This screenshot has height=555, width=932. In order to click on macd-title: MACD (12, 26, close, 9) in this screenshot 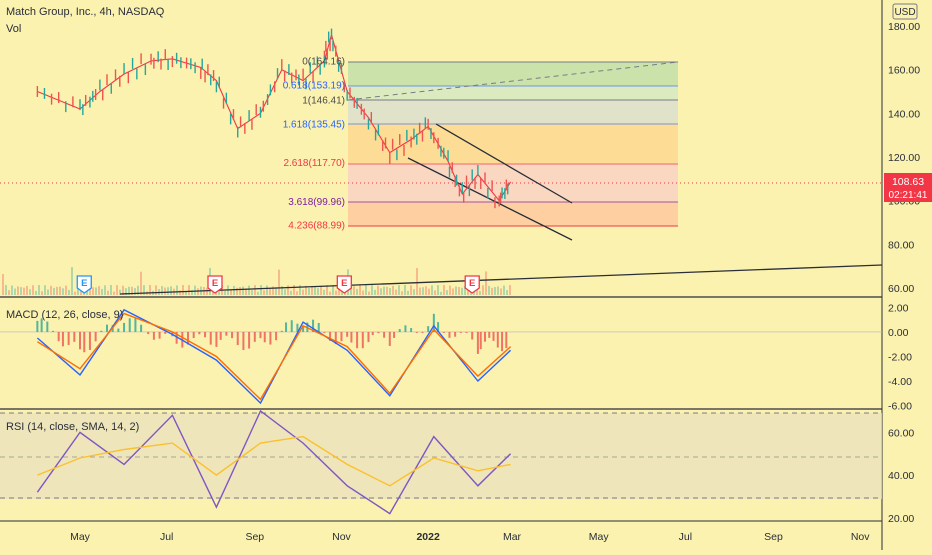, I will do `click(64, 315)`.